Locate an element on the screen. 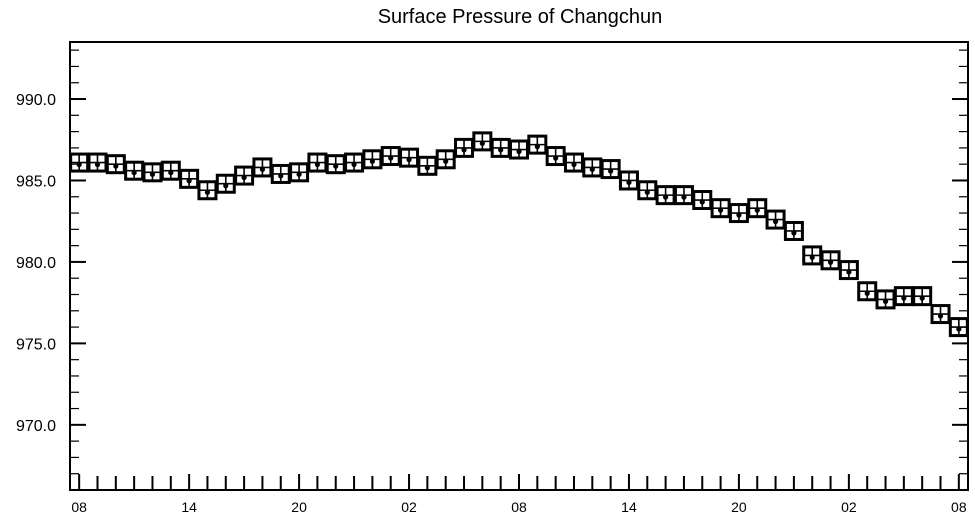 Image resolution: width=975 pixels, height=520 pixels. x-axis: 08 14 20 02 08 14 20 02 08 is located at coordinates (519, 494).